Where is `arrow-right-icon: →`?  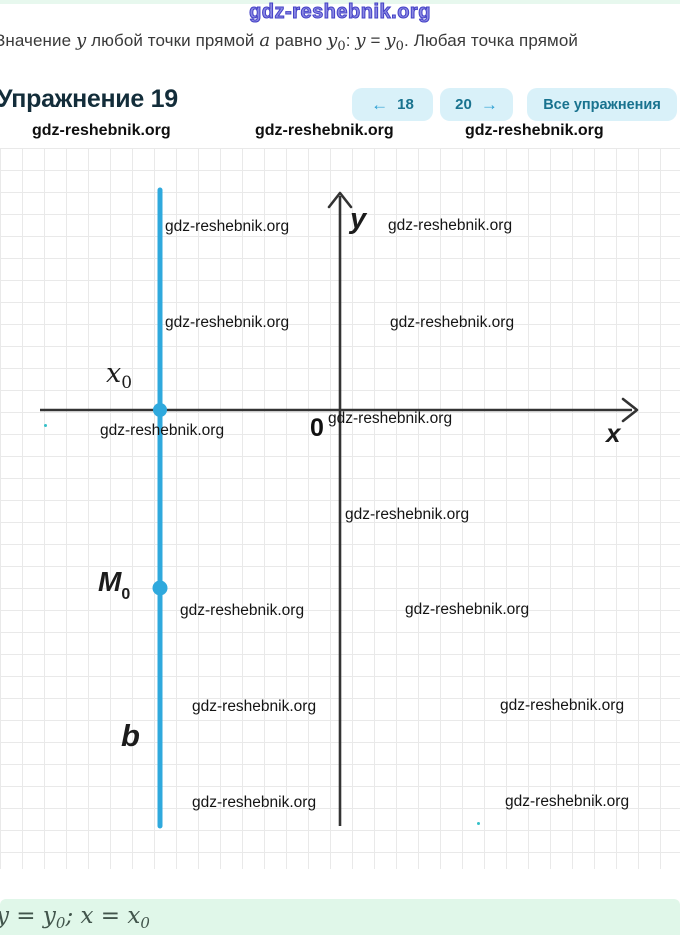
arrow-right-icon: → is located at coordinates (489, 104).